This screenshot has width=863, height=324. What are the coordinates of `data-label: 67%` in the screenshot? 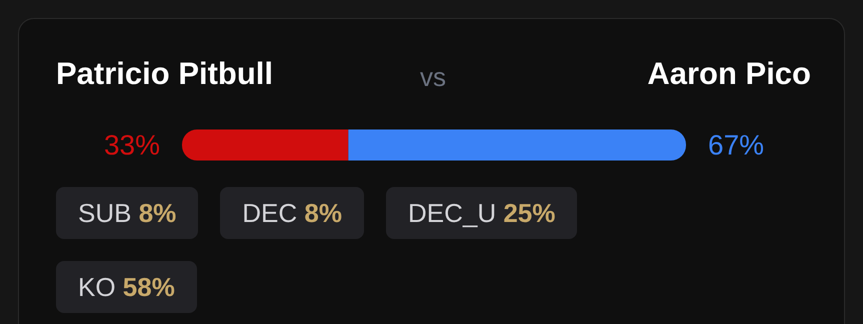 It's located at (736, 145).